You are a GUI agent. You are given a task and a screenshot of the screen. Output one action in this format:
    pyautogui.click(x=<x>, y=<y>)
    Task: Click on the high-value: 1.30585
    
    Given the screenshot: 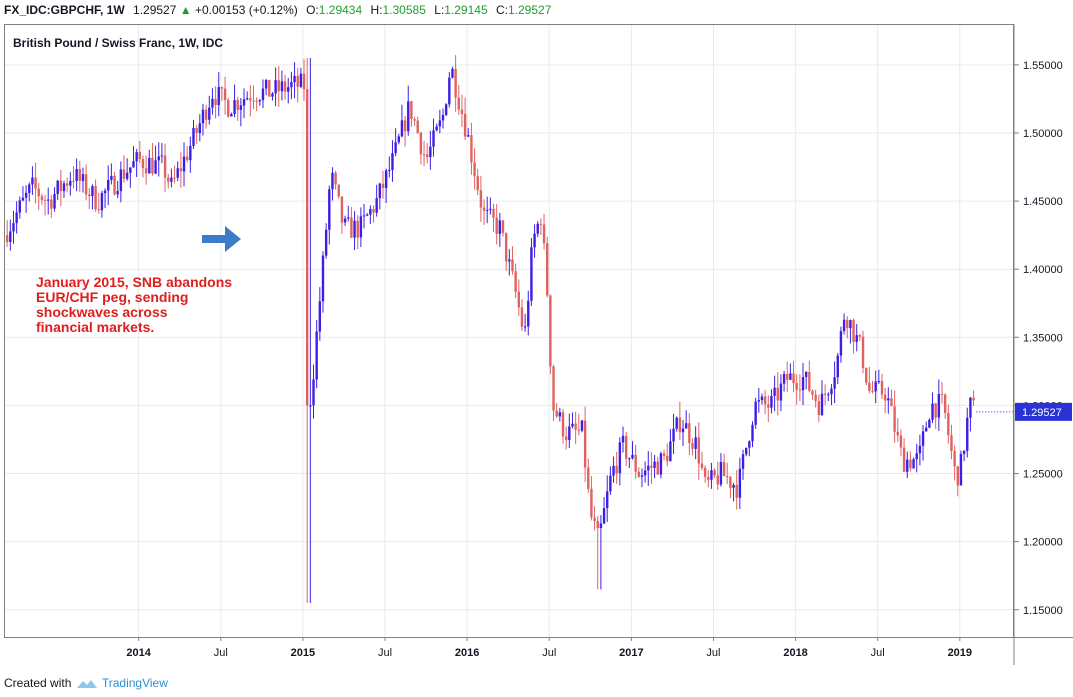 What is the action you would take?
    pyautogui.click(x=404, y=10)
    